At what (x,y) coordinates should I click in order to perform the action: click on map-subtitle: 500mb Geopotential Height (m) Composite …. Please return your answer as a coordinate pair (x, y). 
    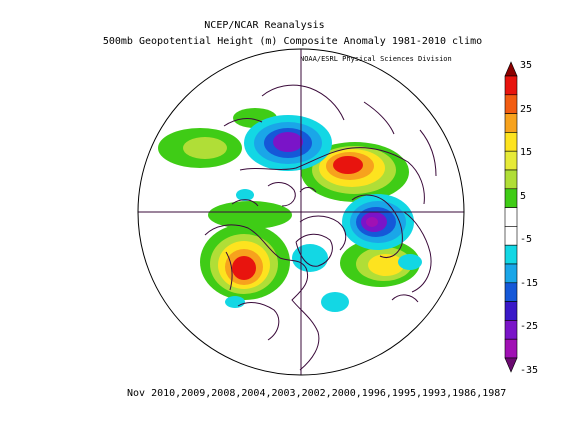
    Looking at the image, I should click on (292, 41).